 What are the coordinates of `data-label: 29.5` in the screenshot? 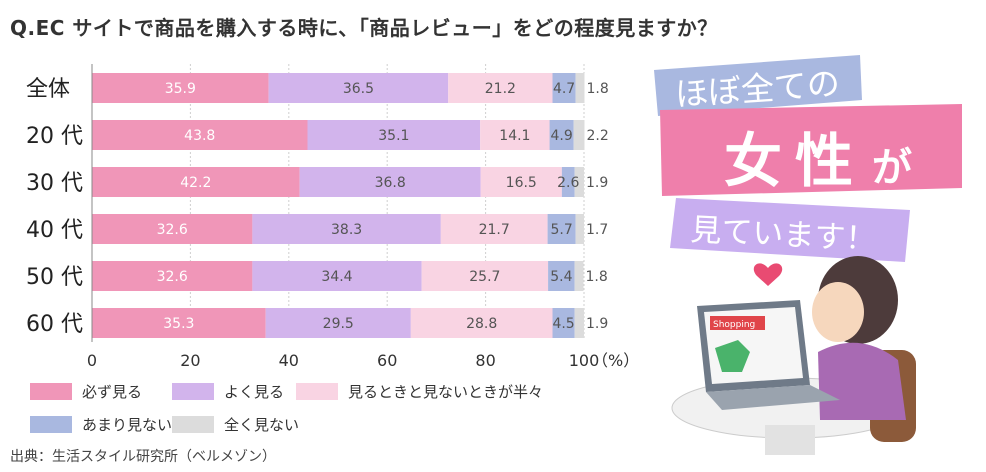 It's located at (338, 324).